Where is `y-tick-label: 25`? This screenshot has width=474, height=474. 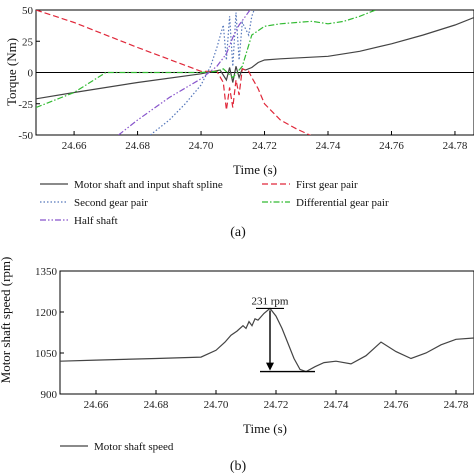
y-tick-label: 25 is located at coordinates (28, 42).